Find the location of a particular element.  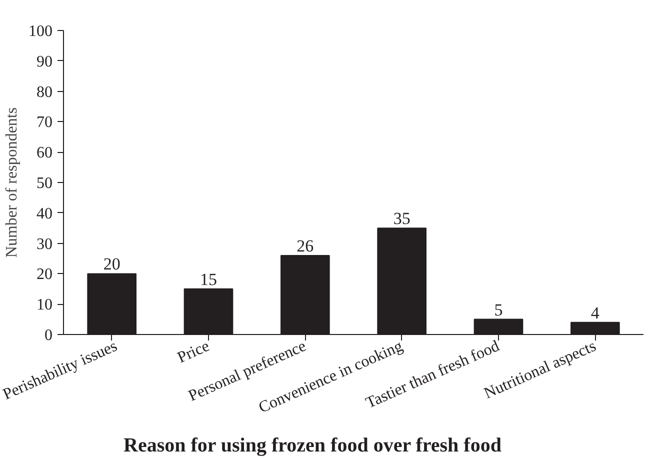

data-label: 4 is located at coordinates (595, 312).